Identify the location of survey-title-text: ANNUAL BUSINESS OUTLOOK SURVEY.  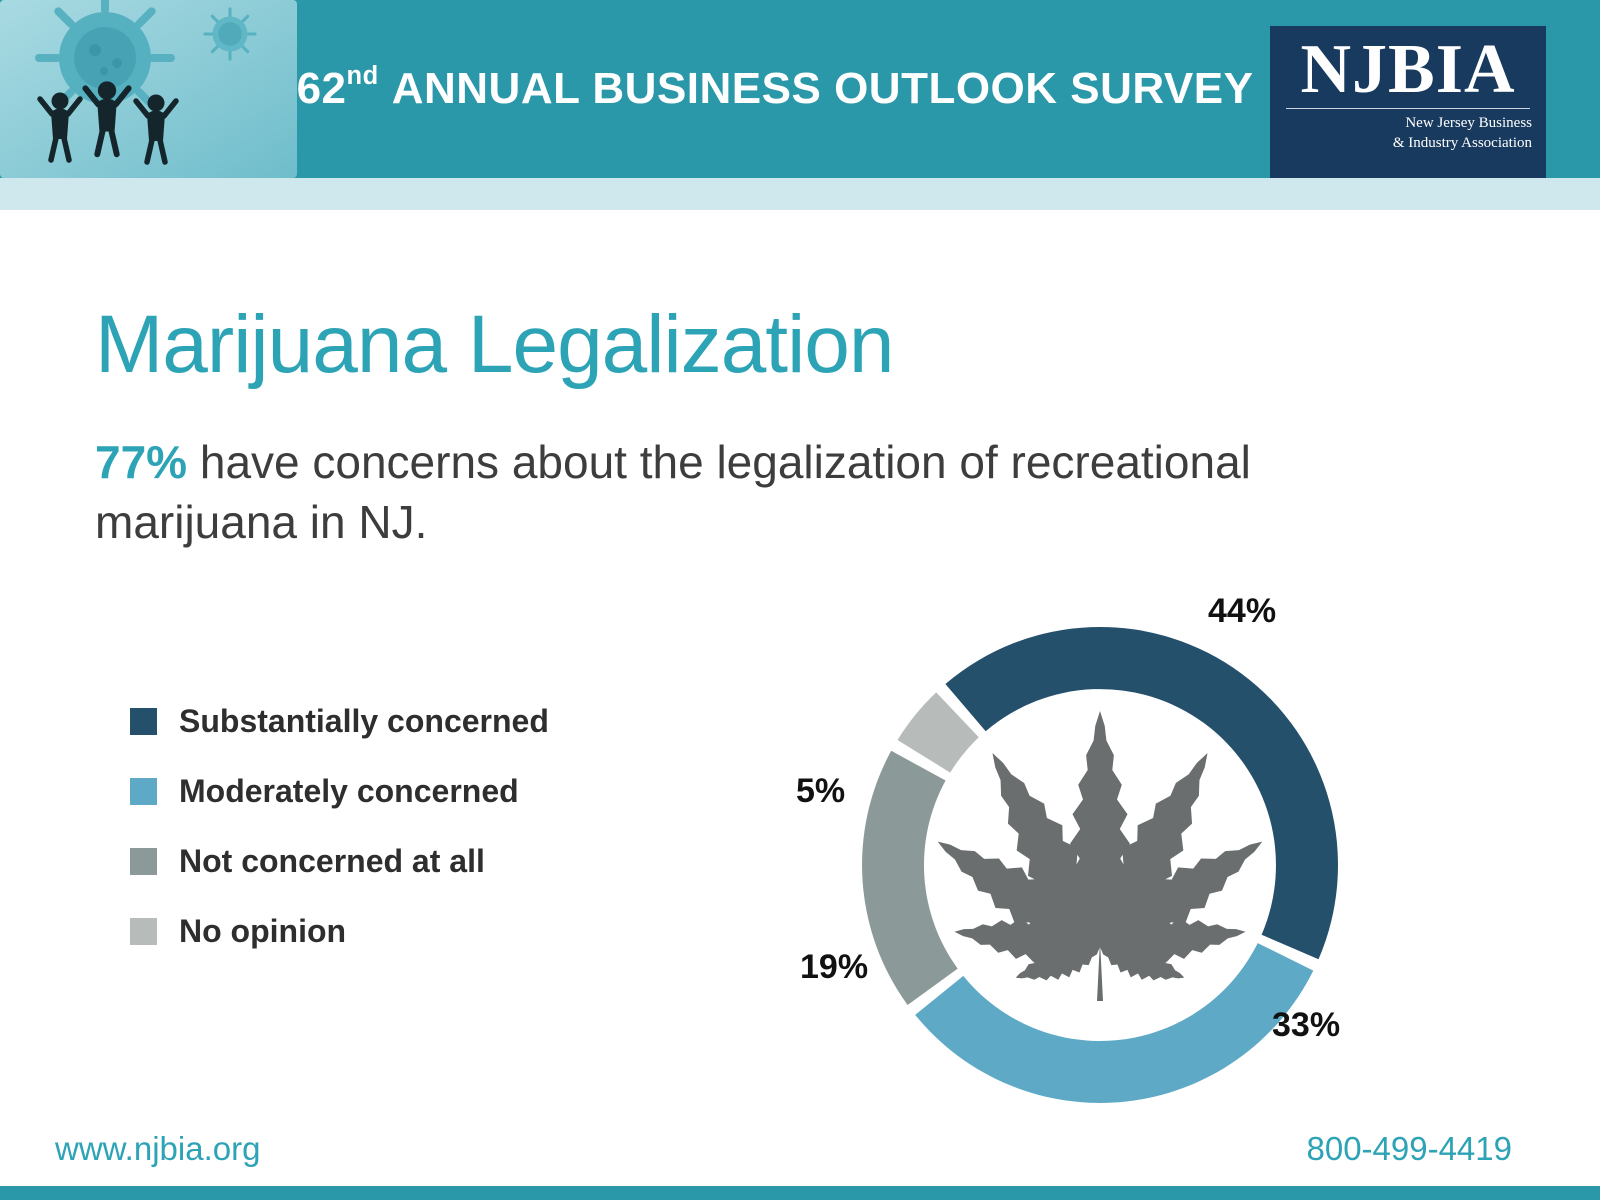
(822, 88).